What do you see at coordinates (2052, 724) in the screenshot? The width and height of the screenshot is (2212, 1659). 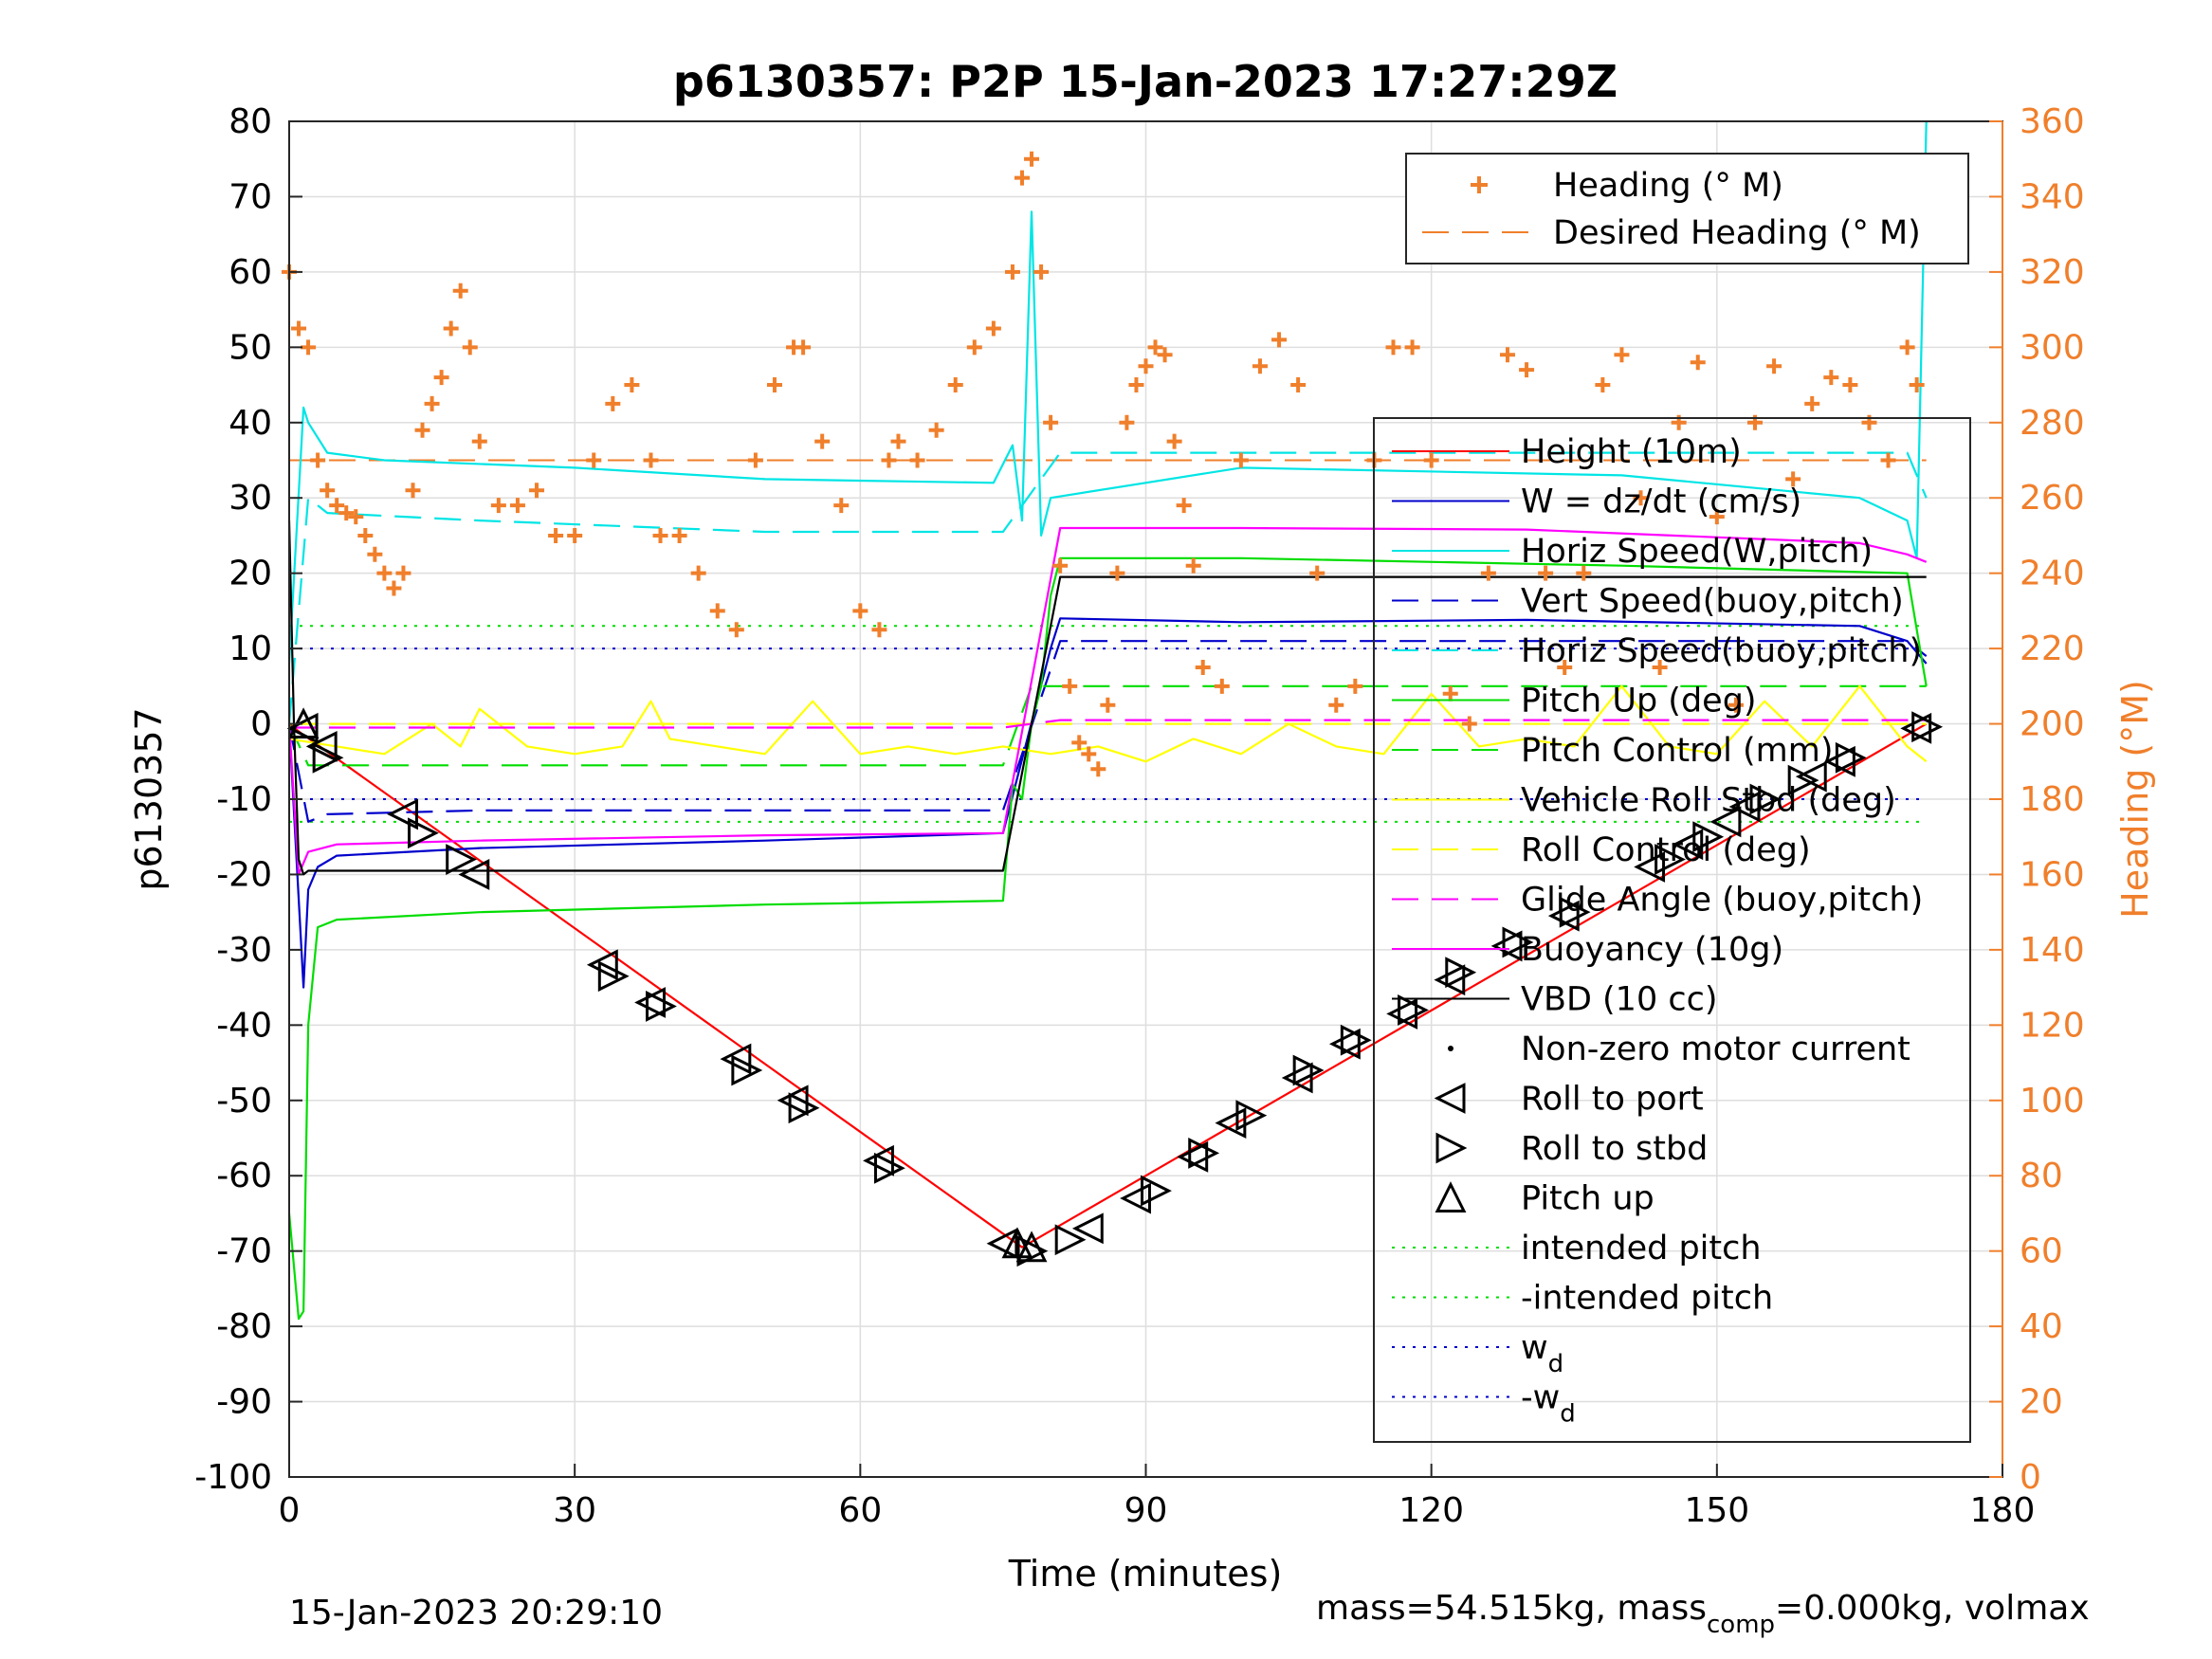 I see `right-y-tick-label: 200` at bounding box center [2052, 724].